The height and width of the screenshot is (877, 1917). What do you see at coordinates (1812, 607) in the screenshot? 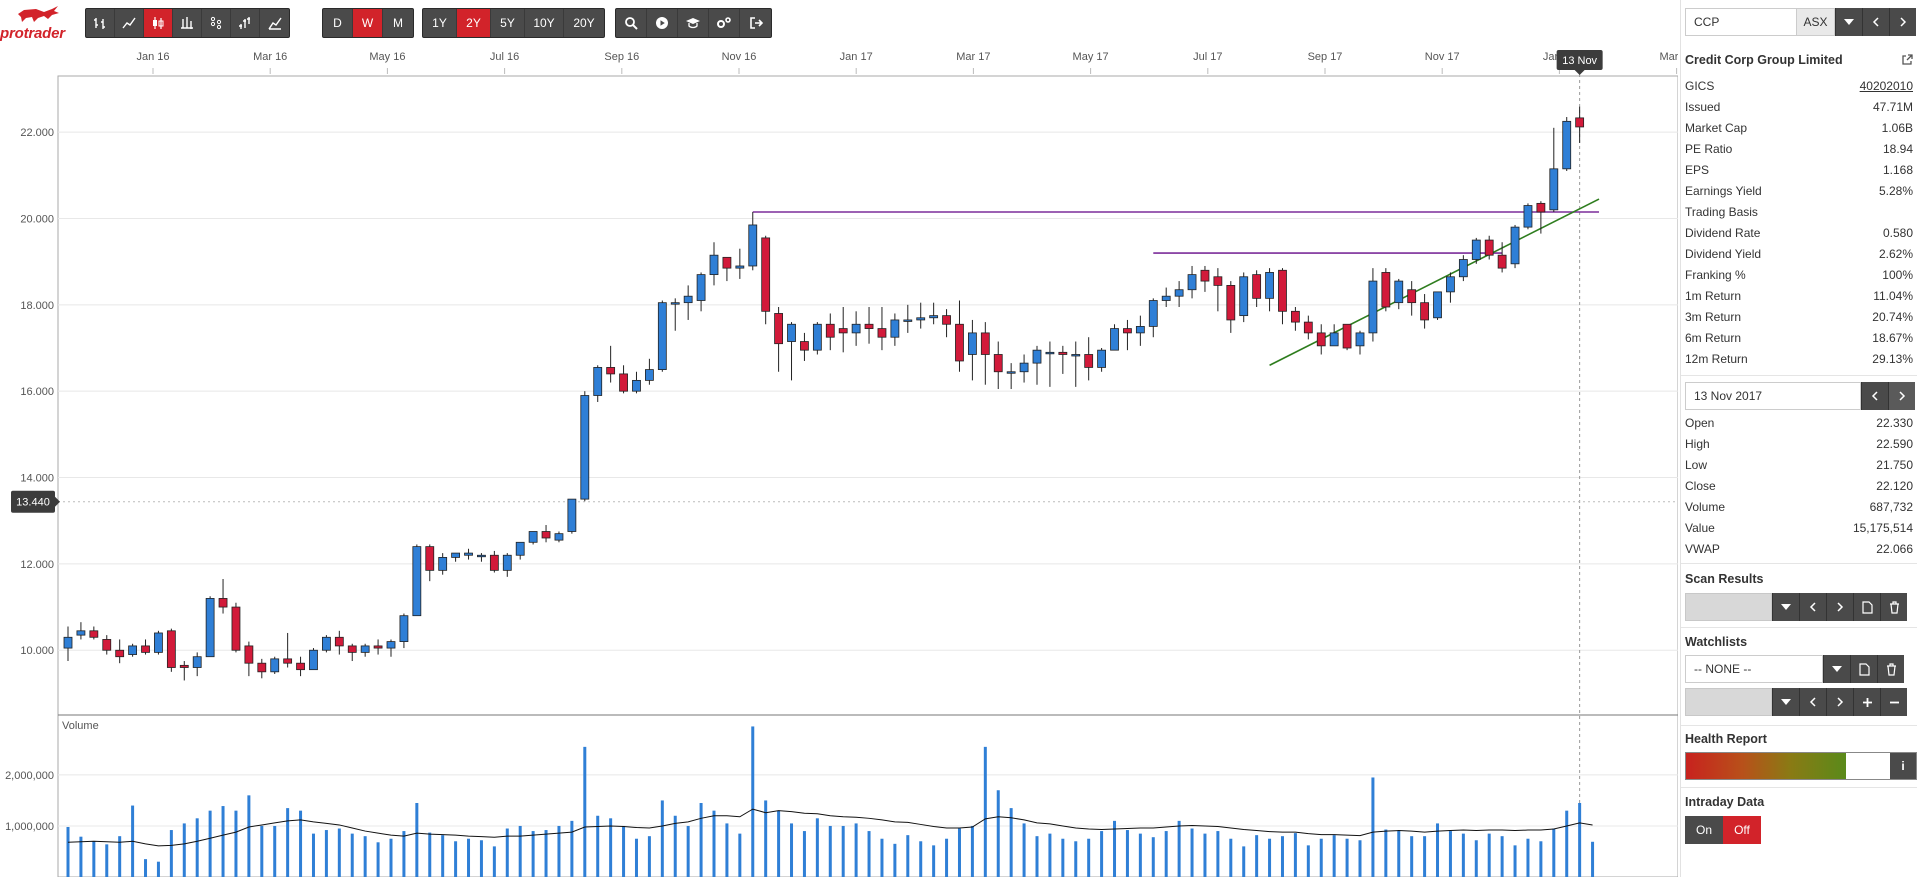
I see `scan-prev-button` at bounding box center [1812, 607].